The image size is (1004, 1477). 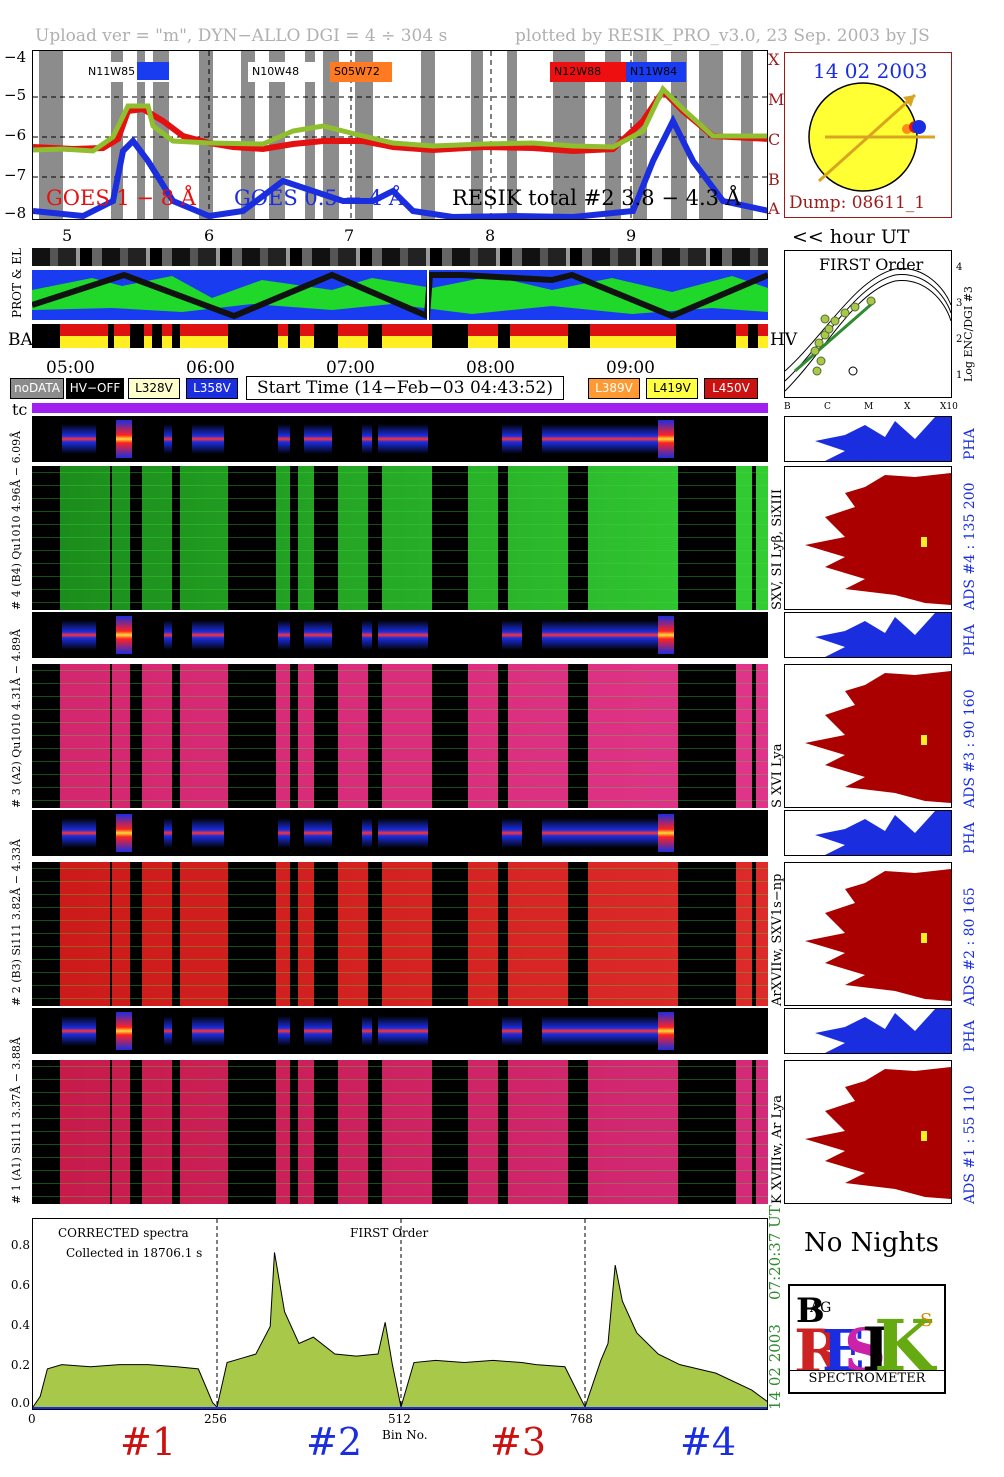 What do you see at coordinates (16, 1120) in the screenshot?
I see `channel-label: # 1 (A1) Si111 3.37Å − 3.88Å` at bounding box center [16, 1120].